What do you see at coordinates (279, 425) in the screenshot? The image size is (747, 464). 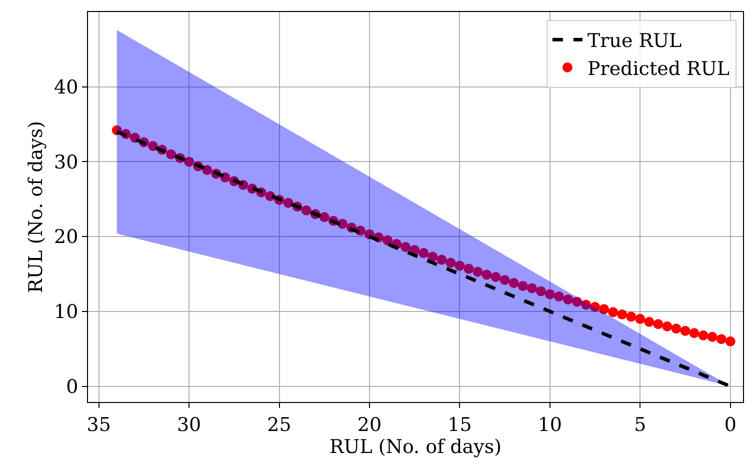 I see `x-tick-label: 25` at bounding box center [279, 425].